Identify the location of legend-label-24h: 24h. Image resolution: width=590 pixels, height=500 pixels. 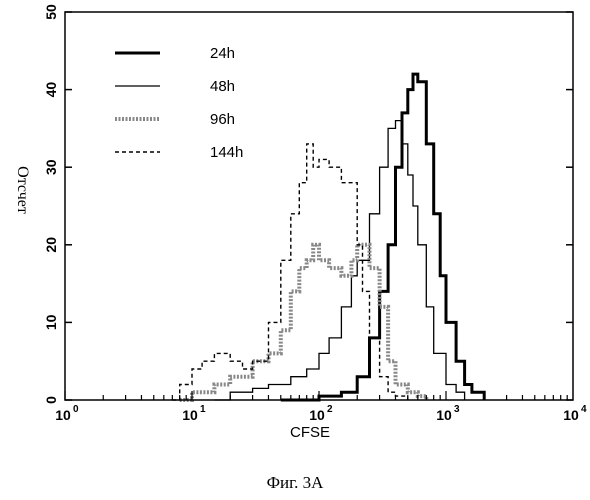
(222, 53).